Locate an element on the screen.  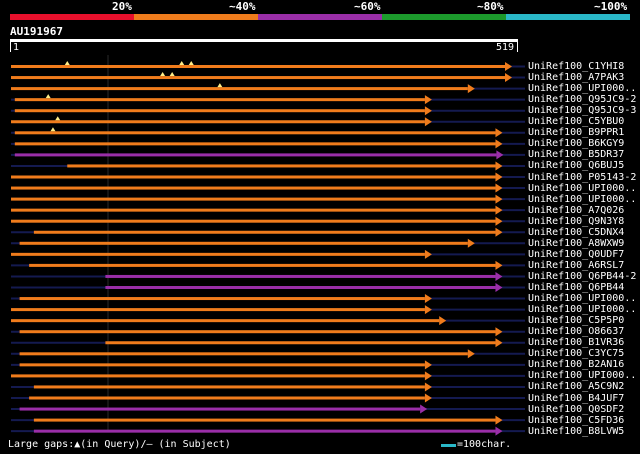
legend-label-80: ~80% is located at coordinates (490, 6).